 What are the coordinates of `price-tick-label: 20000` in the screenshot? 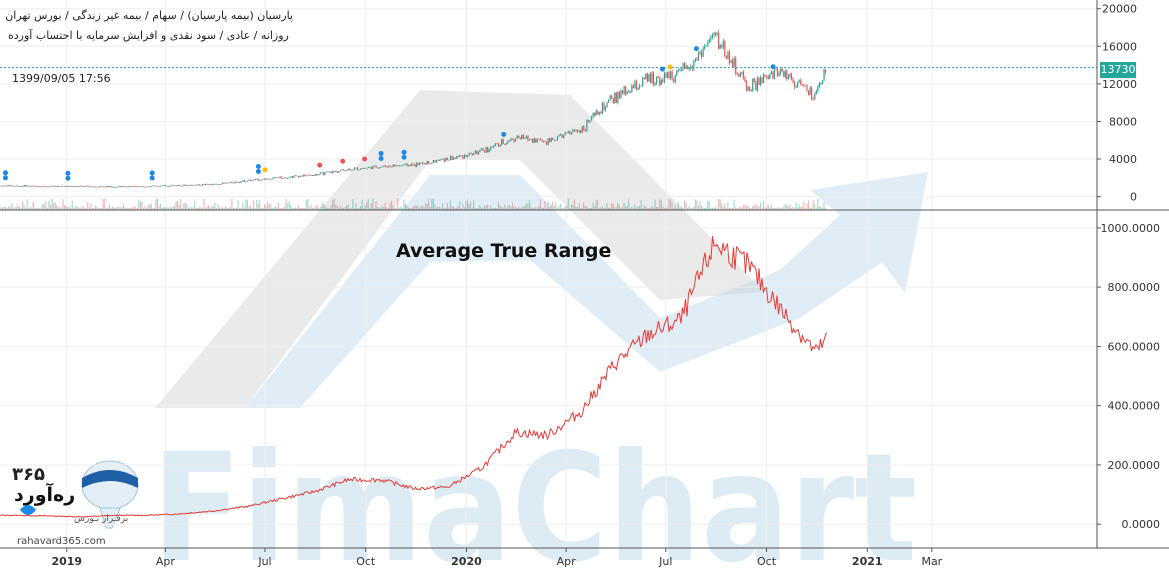 It's located at (1119, 9).